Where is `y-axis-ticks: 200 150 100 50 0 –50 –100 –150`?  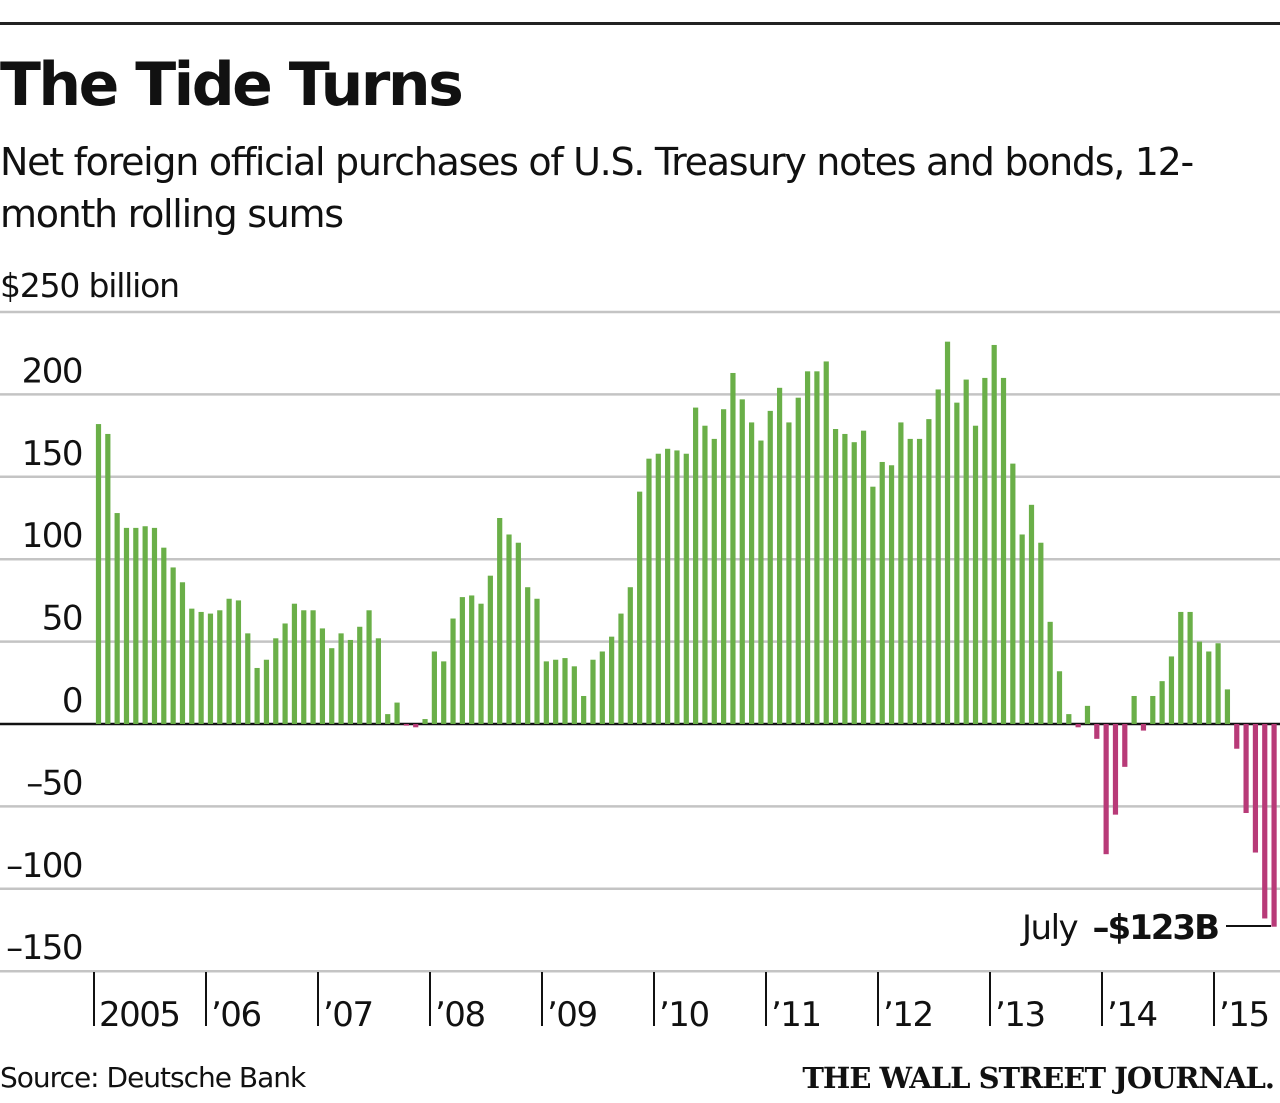
y-axis-ticks: 200 150 100 50 0 –50 –100 –150 is located at coordinates (44, 659).